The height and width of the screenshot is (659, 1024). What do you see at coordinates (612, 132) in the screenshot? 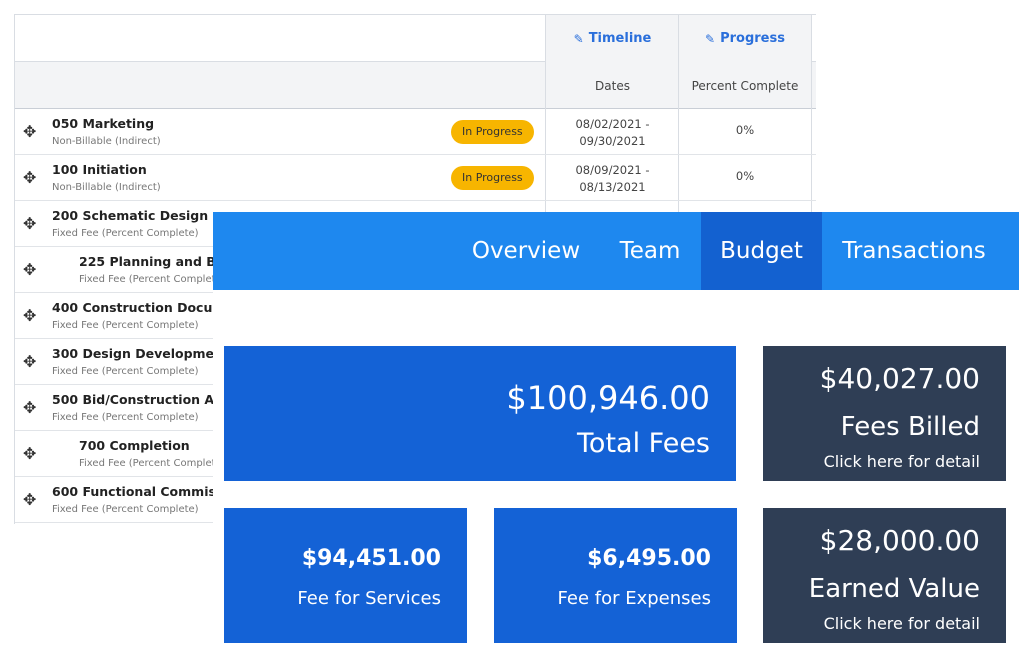
I see `phase-dates: 08/02/2021 - 09/30/2021` at bounding box center [612, 132].